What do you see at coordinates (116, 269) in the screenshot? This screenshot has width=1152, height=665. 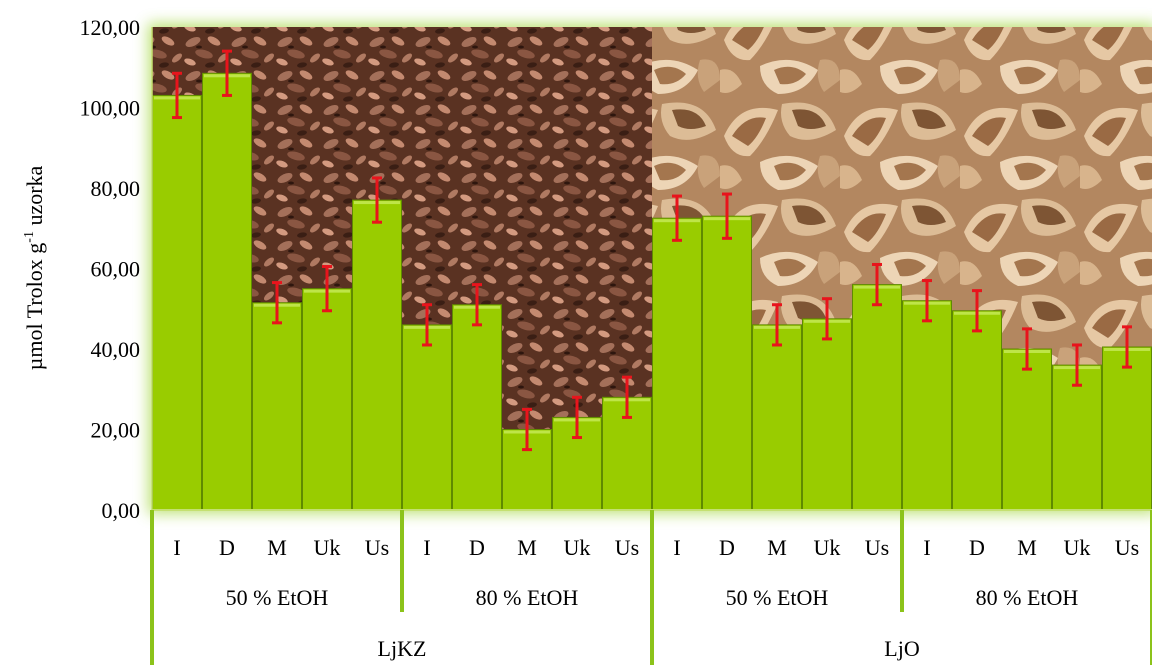 I see `y-tick-label: 60,00` at bounding box center [116, 269].